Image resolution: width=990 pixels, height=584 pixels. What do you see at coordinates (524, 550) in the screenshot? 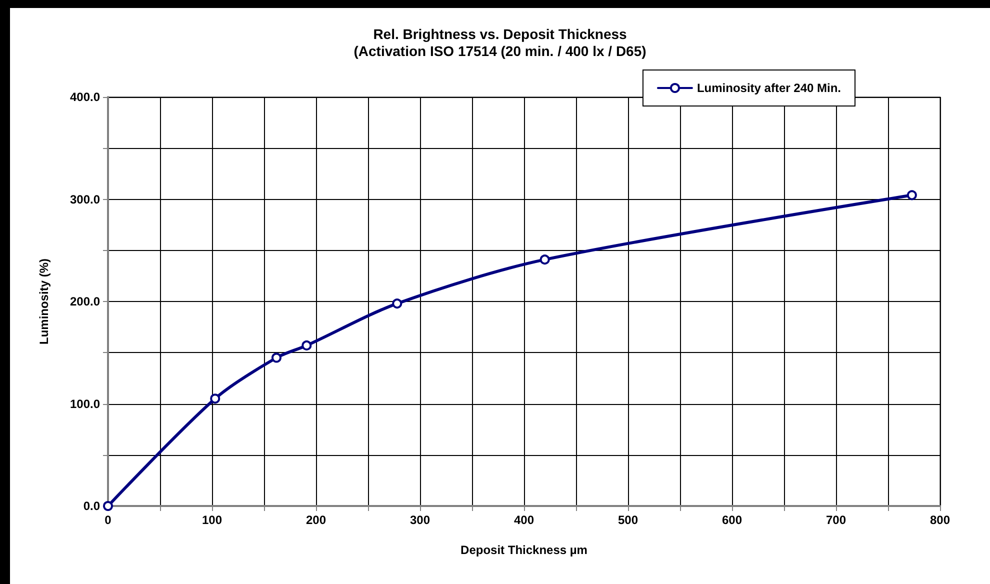
I see `x-axis-title: Deposit Thickness µm` at bounding box center [524, 550].